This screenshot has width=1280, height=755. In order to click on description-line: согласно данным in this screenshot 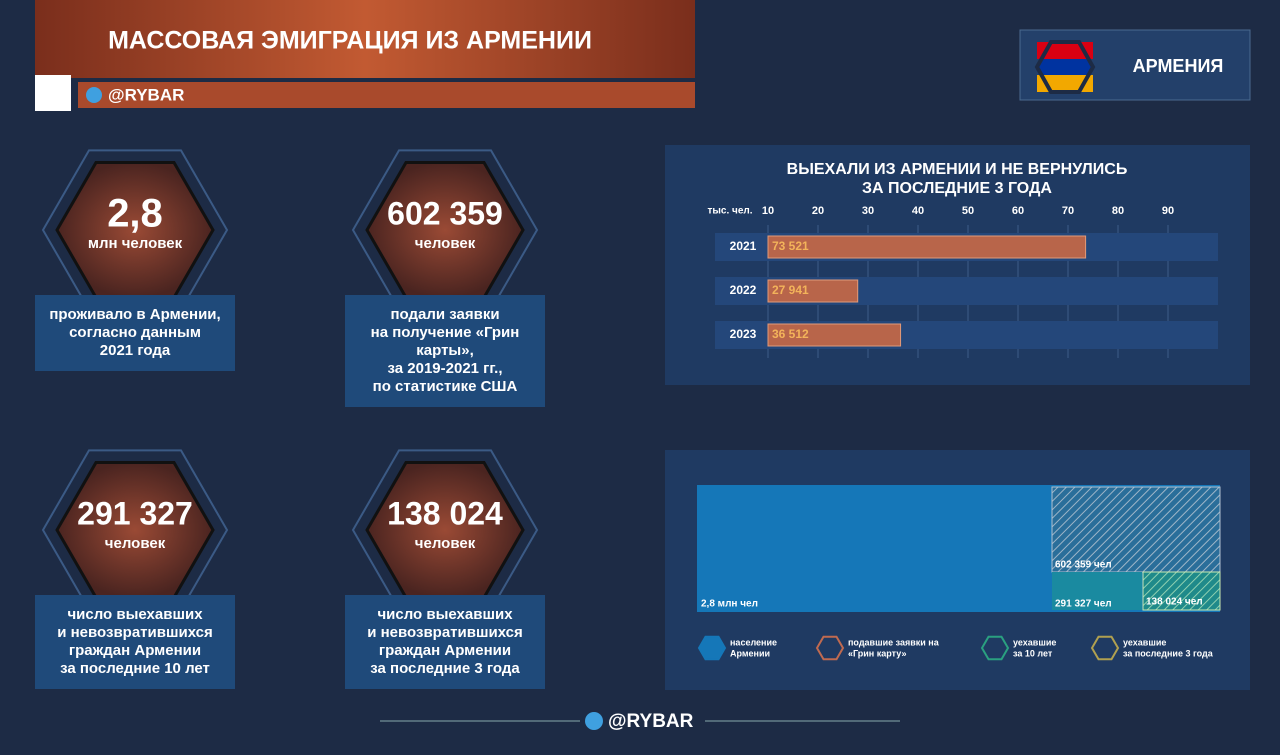, I will do `click(135, 332)`.